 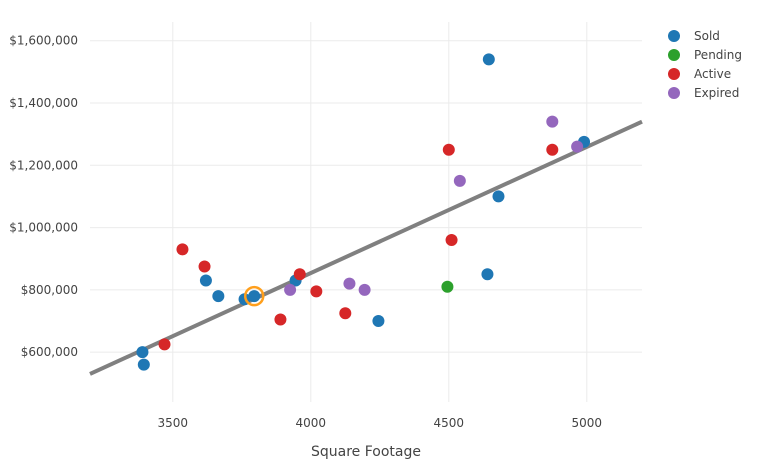 What do you see at coordinates (43, 41) in the screenshot?
I see `y-tick-label: $1,600,000` at bounding box center [43, 41].